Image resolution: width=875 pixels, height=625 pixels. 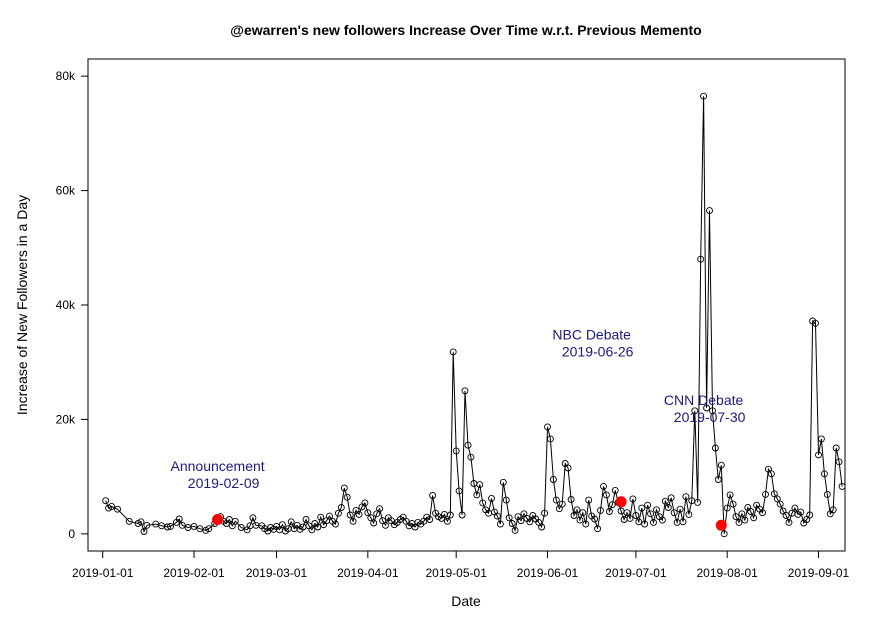 I want to click on event-label: CNN Debate, so click(x=704, y=400).